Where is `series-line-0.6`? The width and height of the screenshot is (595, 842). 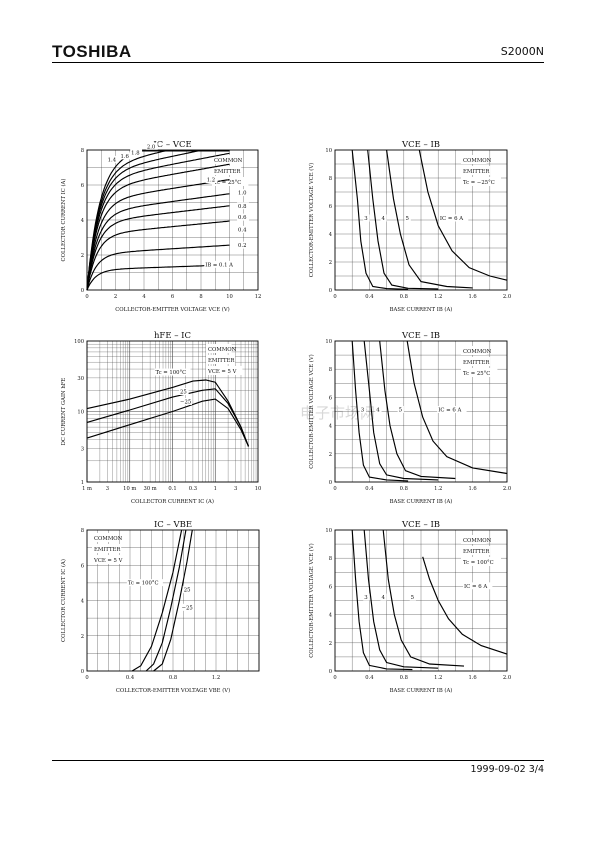
series-line-0.6 is located at coordinates (158, 248).